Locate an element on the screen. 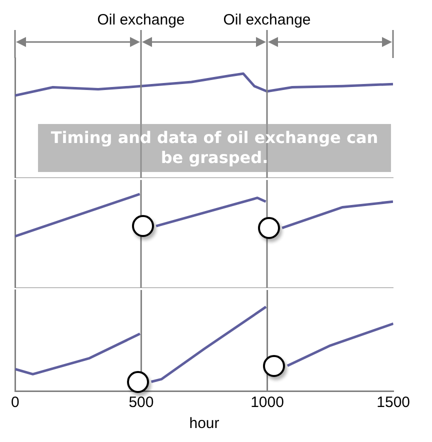  x-tick-label: 0 is located at coordinates (15, 403).